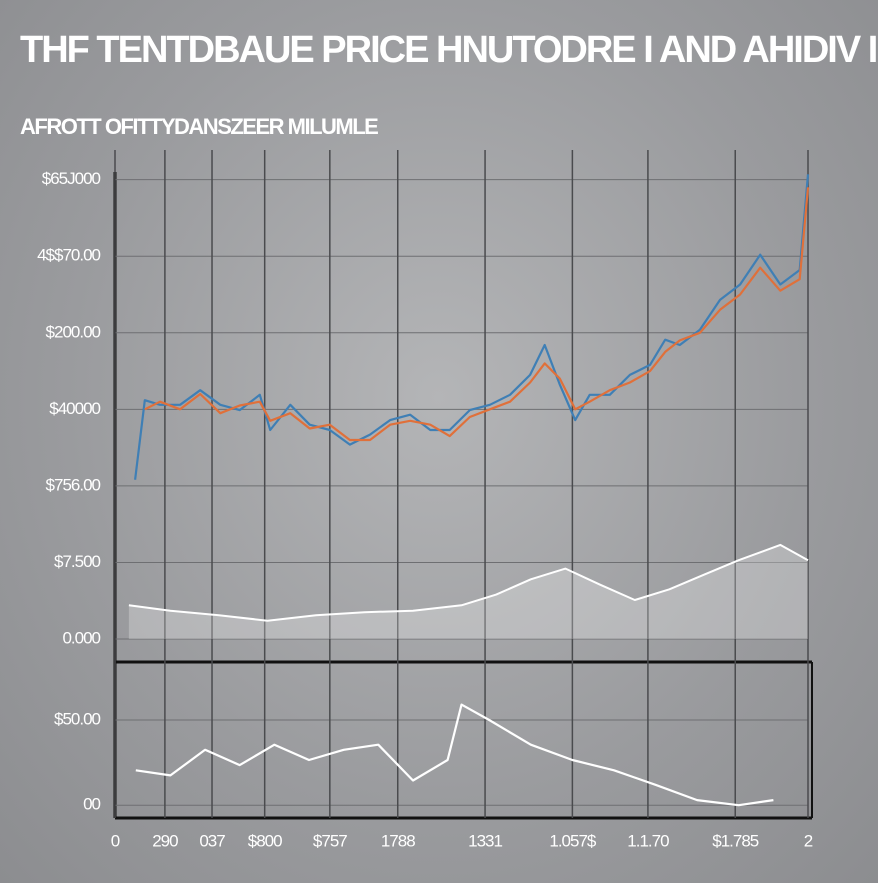  What do you see at coordinates (648, 840) in the screenshot?
I see `x-tick-label: 1.1.70` at bounding box center [648, 840].